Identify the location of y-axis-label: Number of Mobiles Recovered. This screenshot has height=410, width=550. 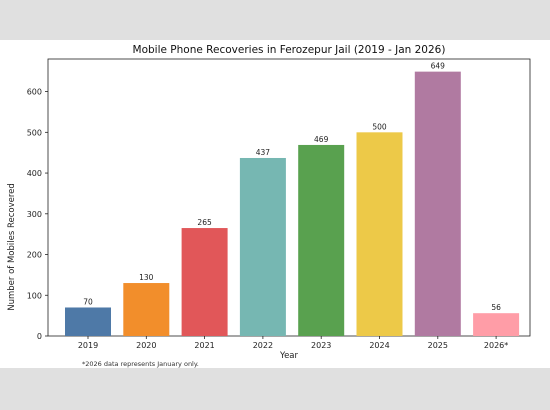
(12, 247).